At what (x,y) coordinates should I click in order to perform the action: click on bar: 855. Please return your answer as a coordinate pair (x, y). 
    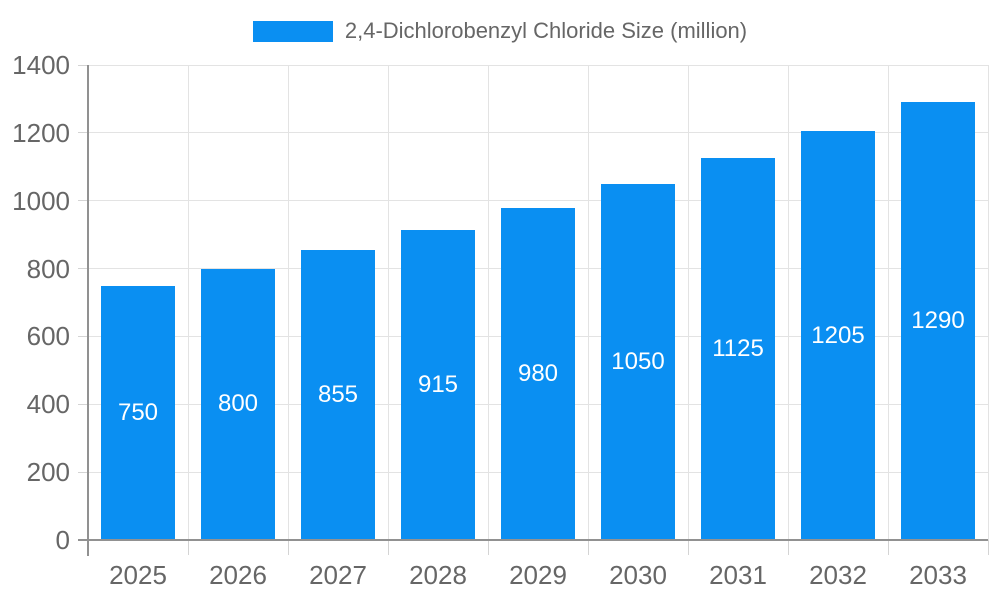
    Looking at the image, I should click on (338, 394).